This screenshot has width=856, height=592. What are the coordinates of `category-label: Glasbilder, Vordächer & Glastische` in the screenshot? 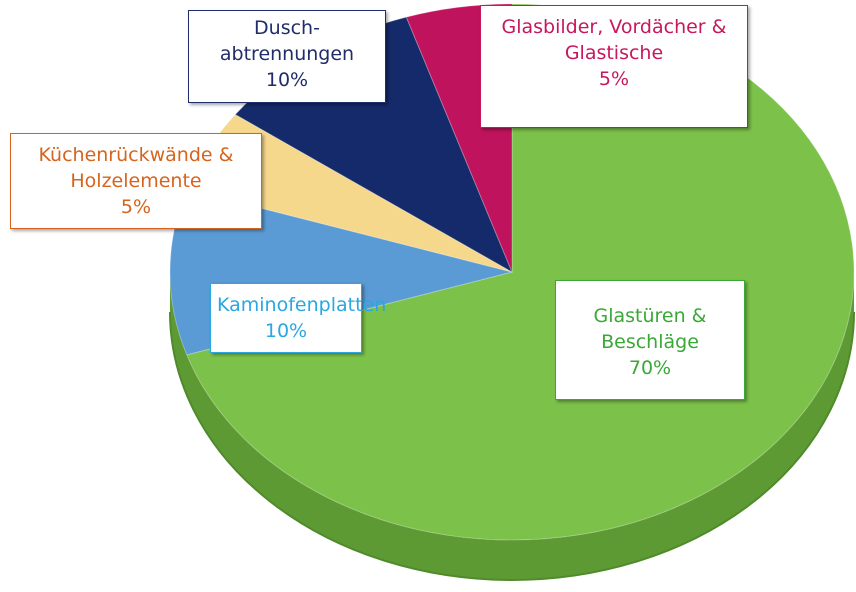 It's located at (614, 40).